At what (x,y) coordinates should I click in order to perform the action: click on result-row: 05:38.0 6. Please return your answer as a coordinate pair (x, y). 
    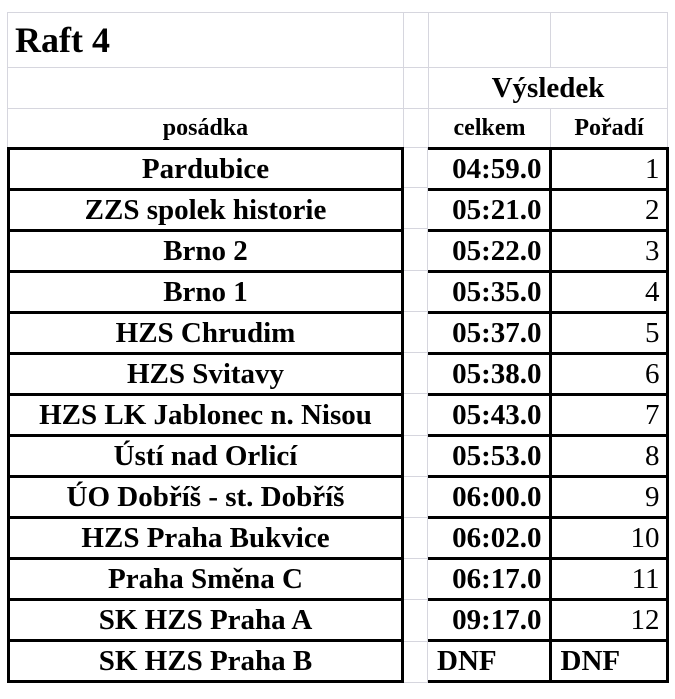
    Looking at the image, I should click on (548, 374).